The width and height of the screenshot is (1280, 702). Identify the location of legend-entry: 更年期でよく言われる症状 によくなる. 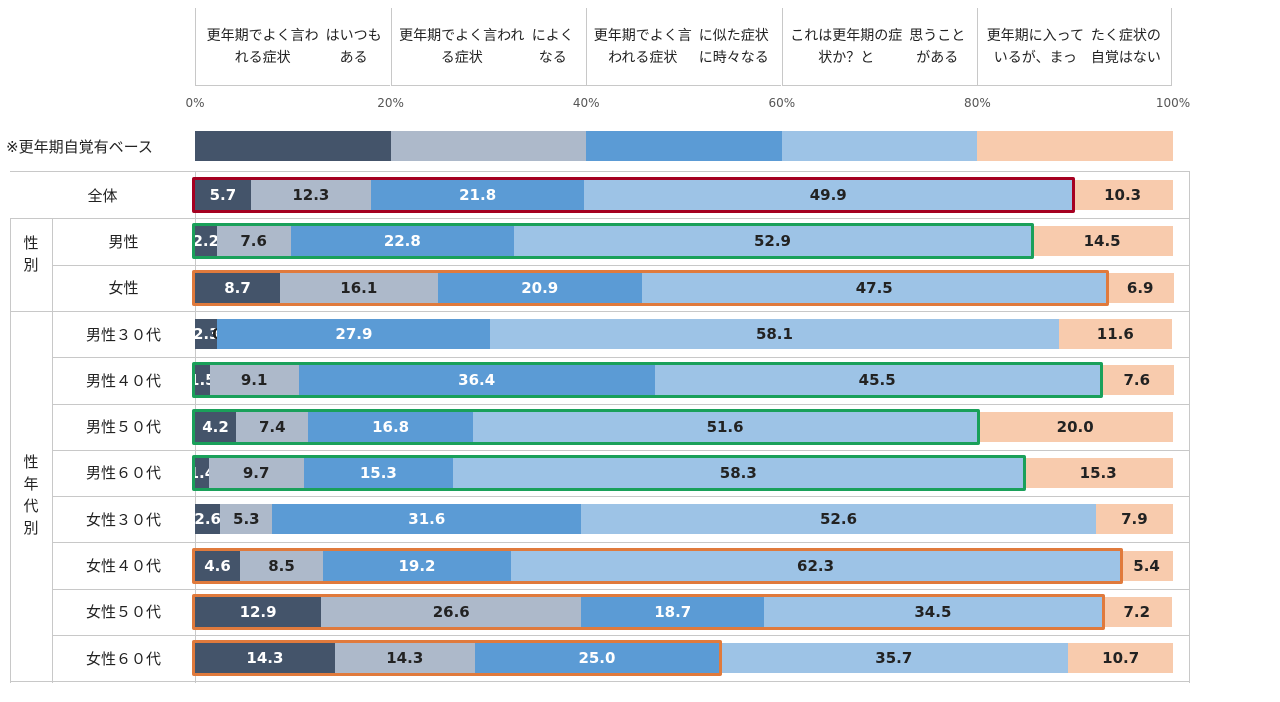
(488, 47).